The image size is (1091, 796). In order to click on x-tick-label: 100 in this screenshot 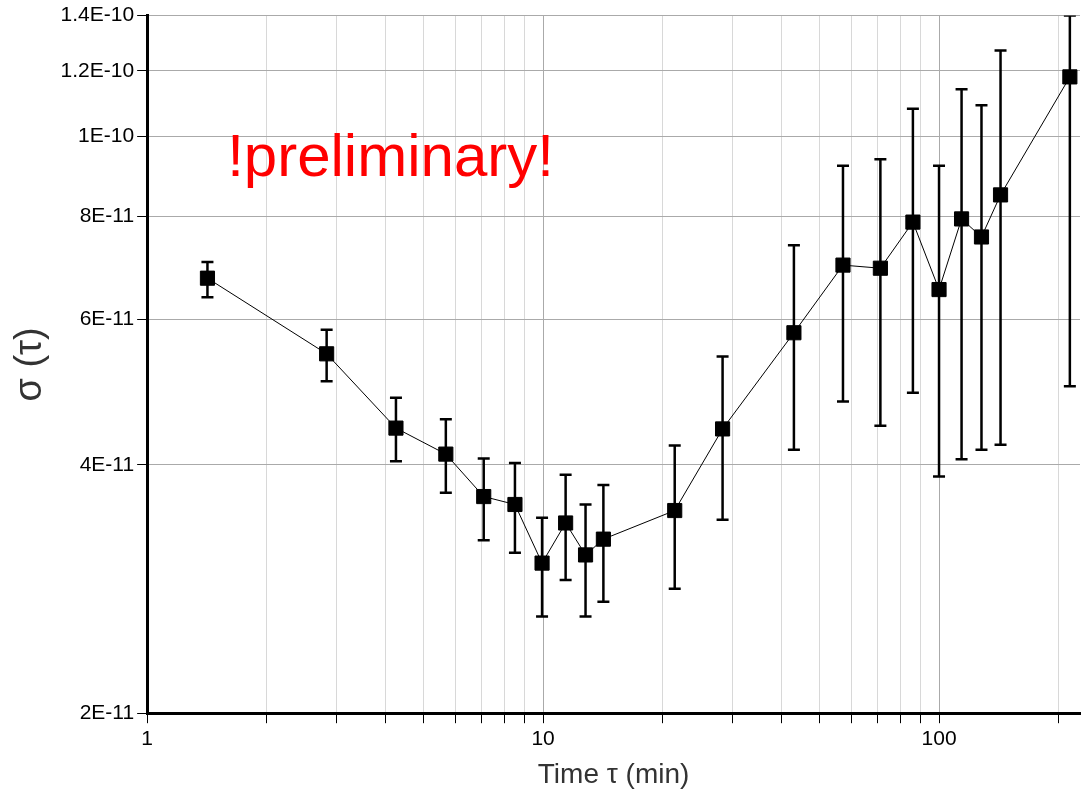, I will do `click(939, 737)`.